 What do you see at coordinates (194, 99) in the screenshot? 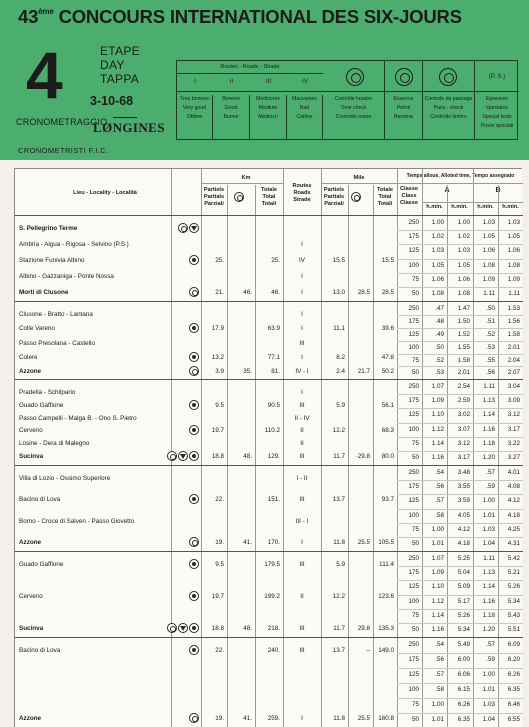
I see `legend-text: Tres bonnes` at bounding box center [194, 99].